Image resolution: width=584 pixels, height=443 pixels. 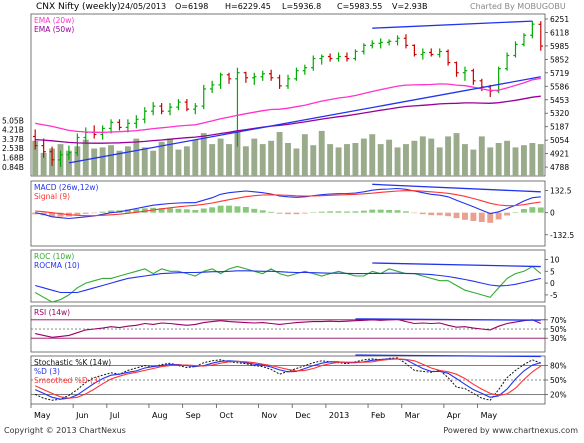 I want to click on volume-tick-label: 0.84B, so click(x=13, y=167).